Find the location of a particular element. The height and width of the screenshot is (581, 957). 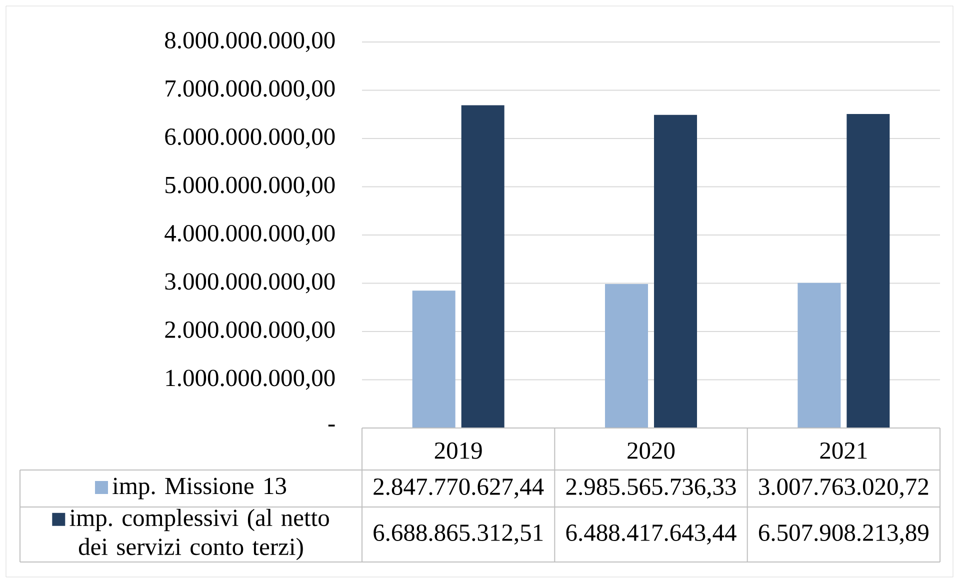

x-tick-label: 2019 is located at coordinates (458, 450).